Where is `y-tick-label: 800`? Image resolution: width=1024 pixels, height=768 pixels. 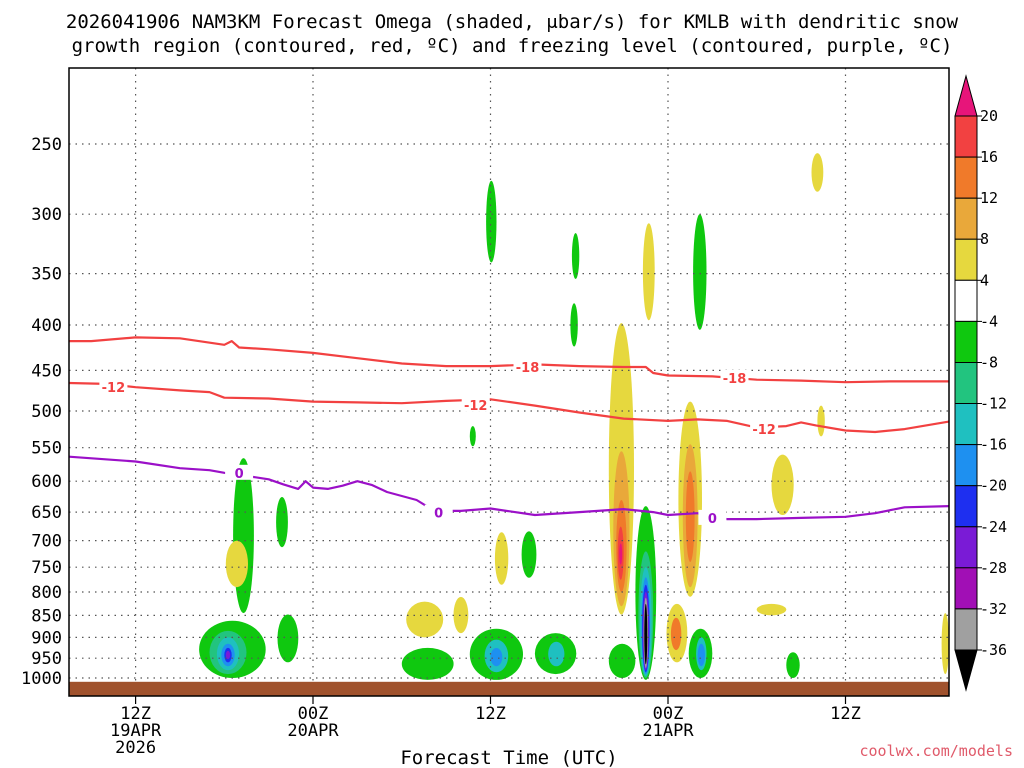 y-tick-label: 800 is located at coordinates (46, 593).